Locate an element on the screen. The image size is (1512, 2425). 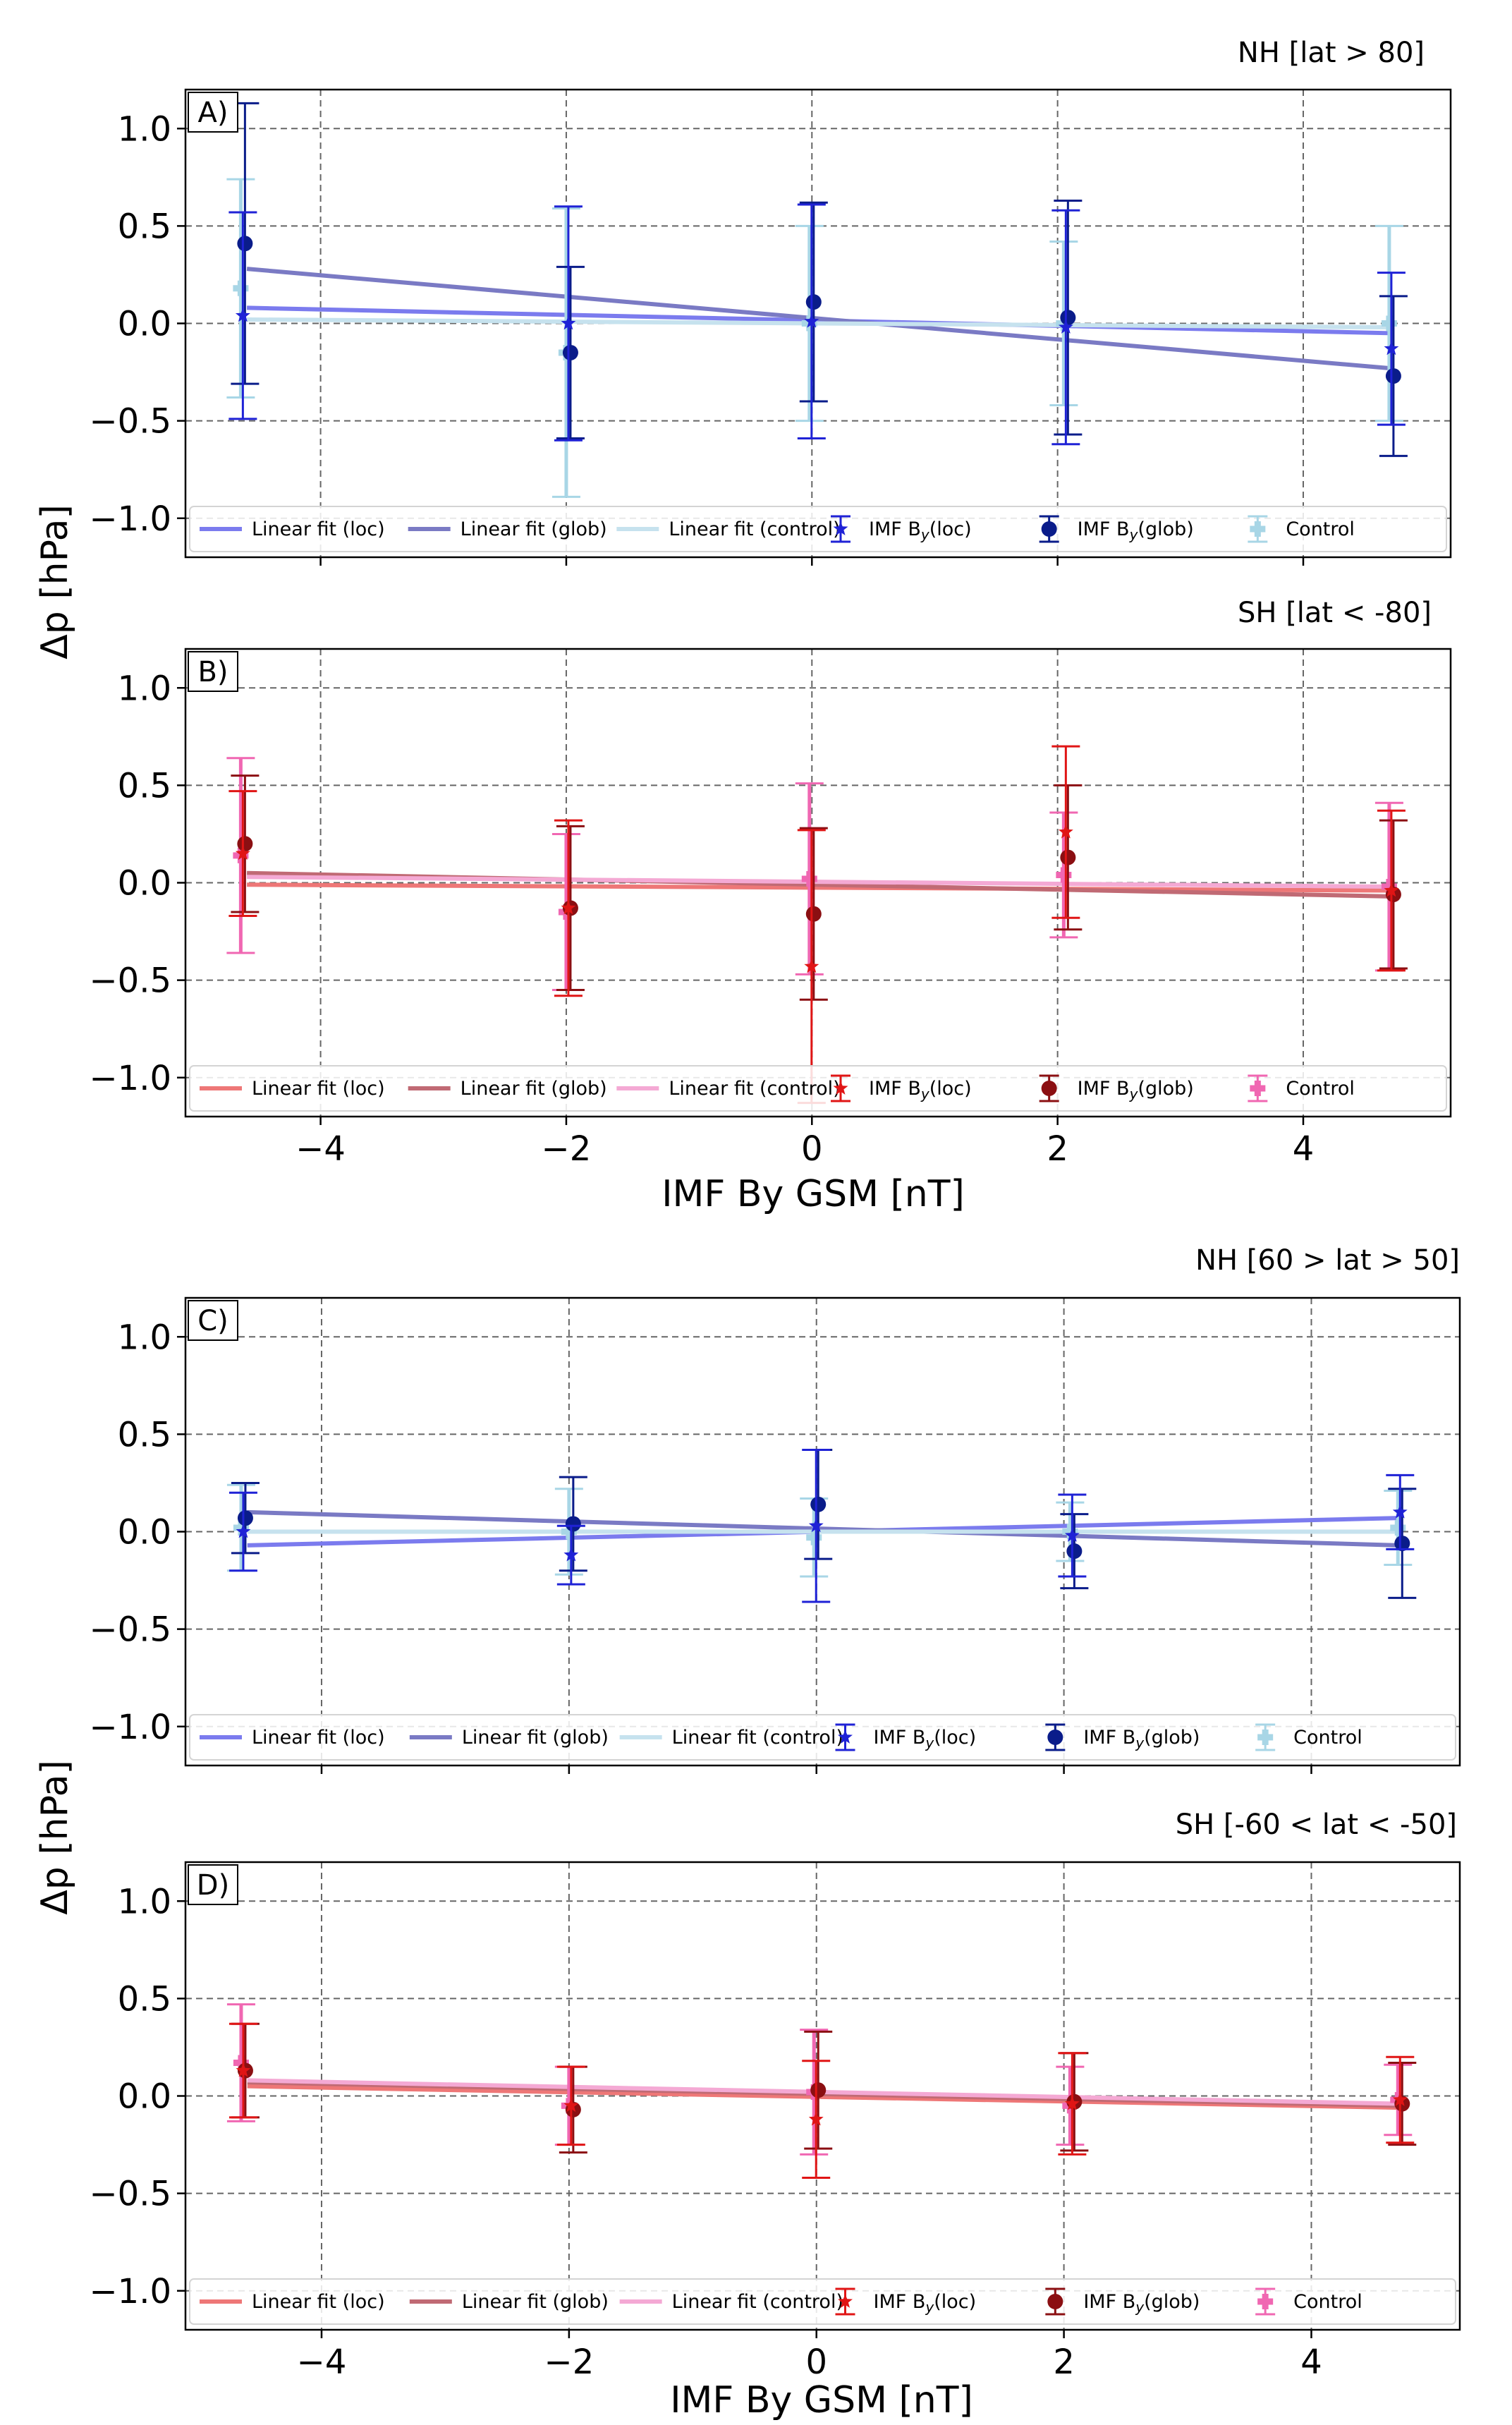
panel-label: D) is located at coordinates (213, 1884).